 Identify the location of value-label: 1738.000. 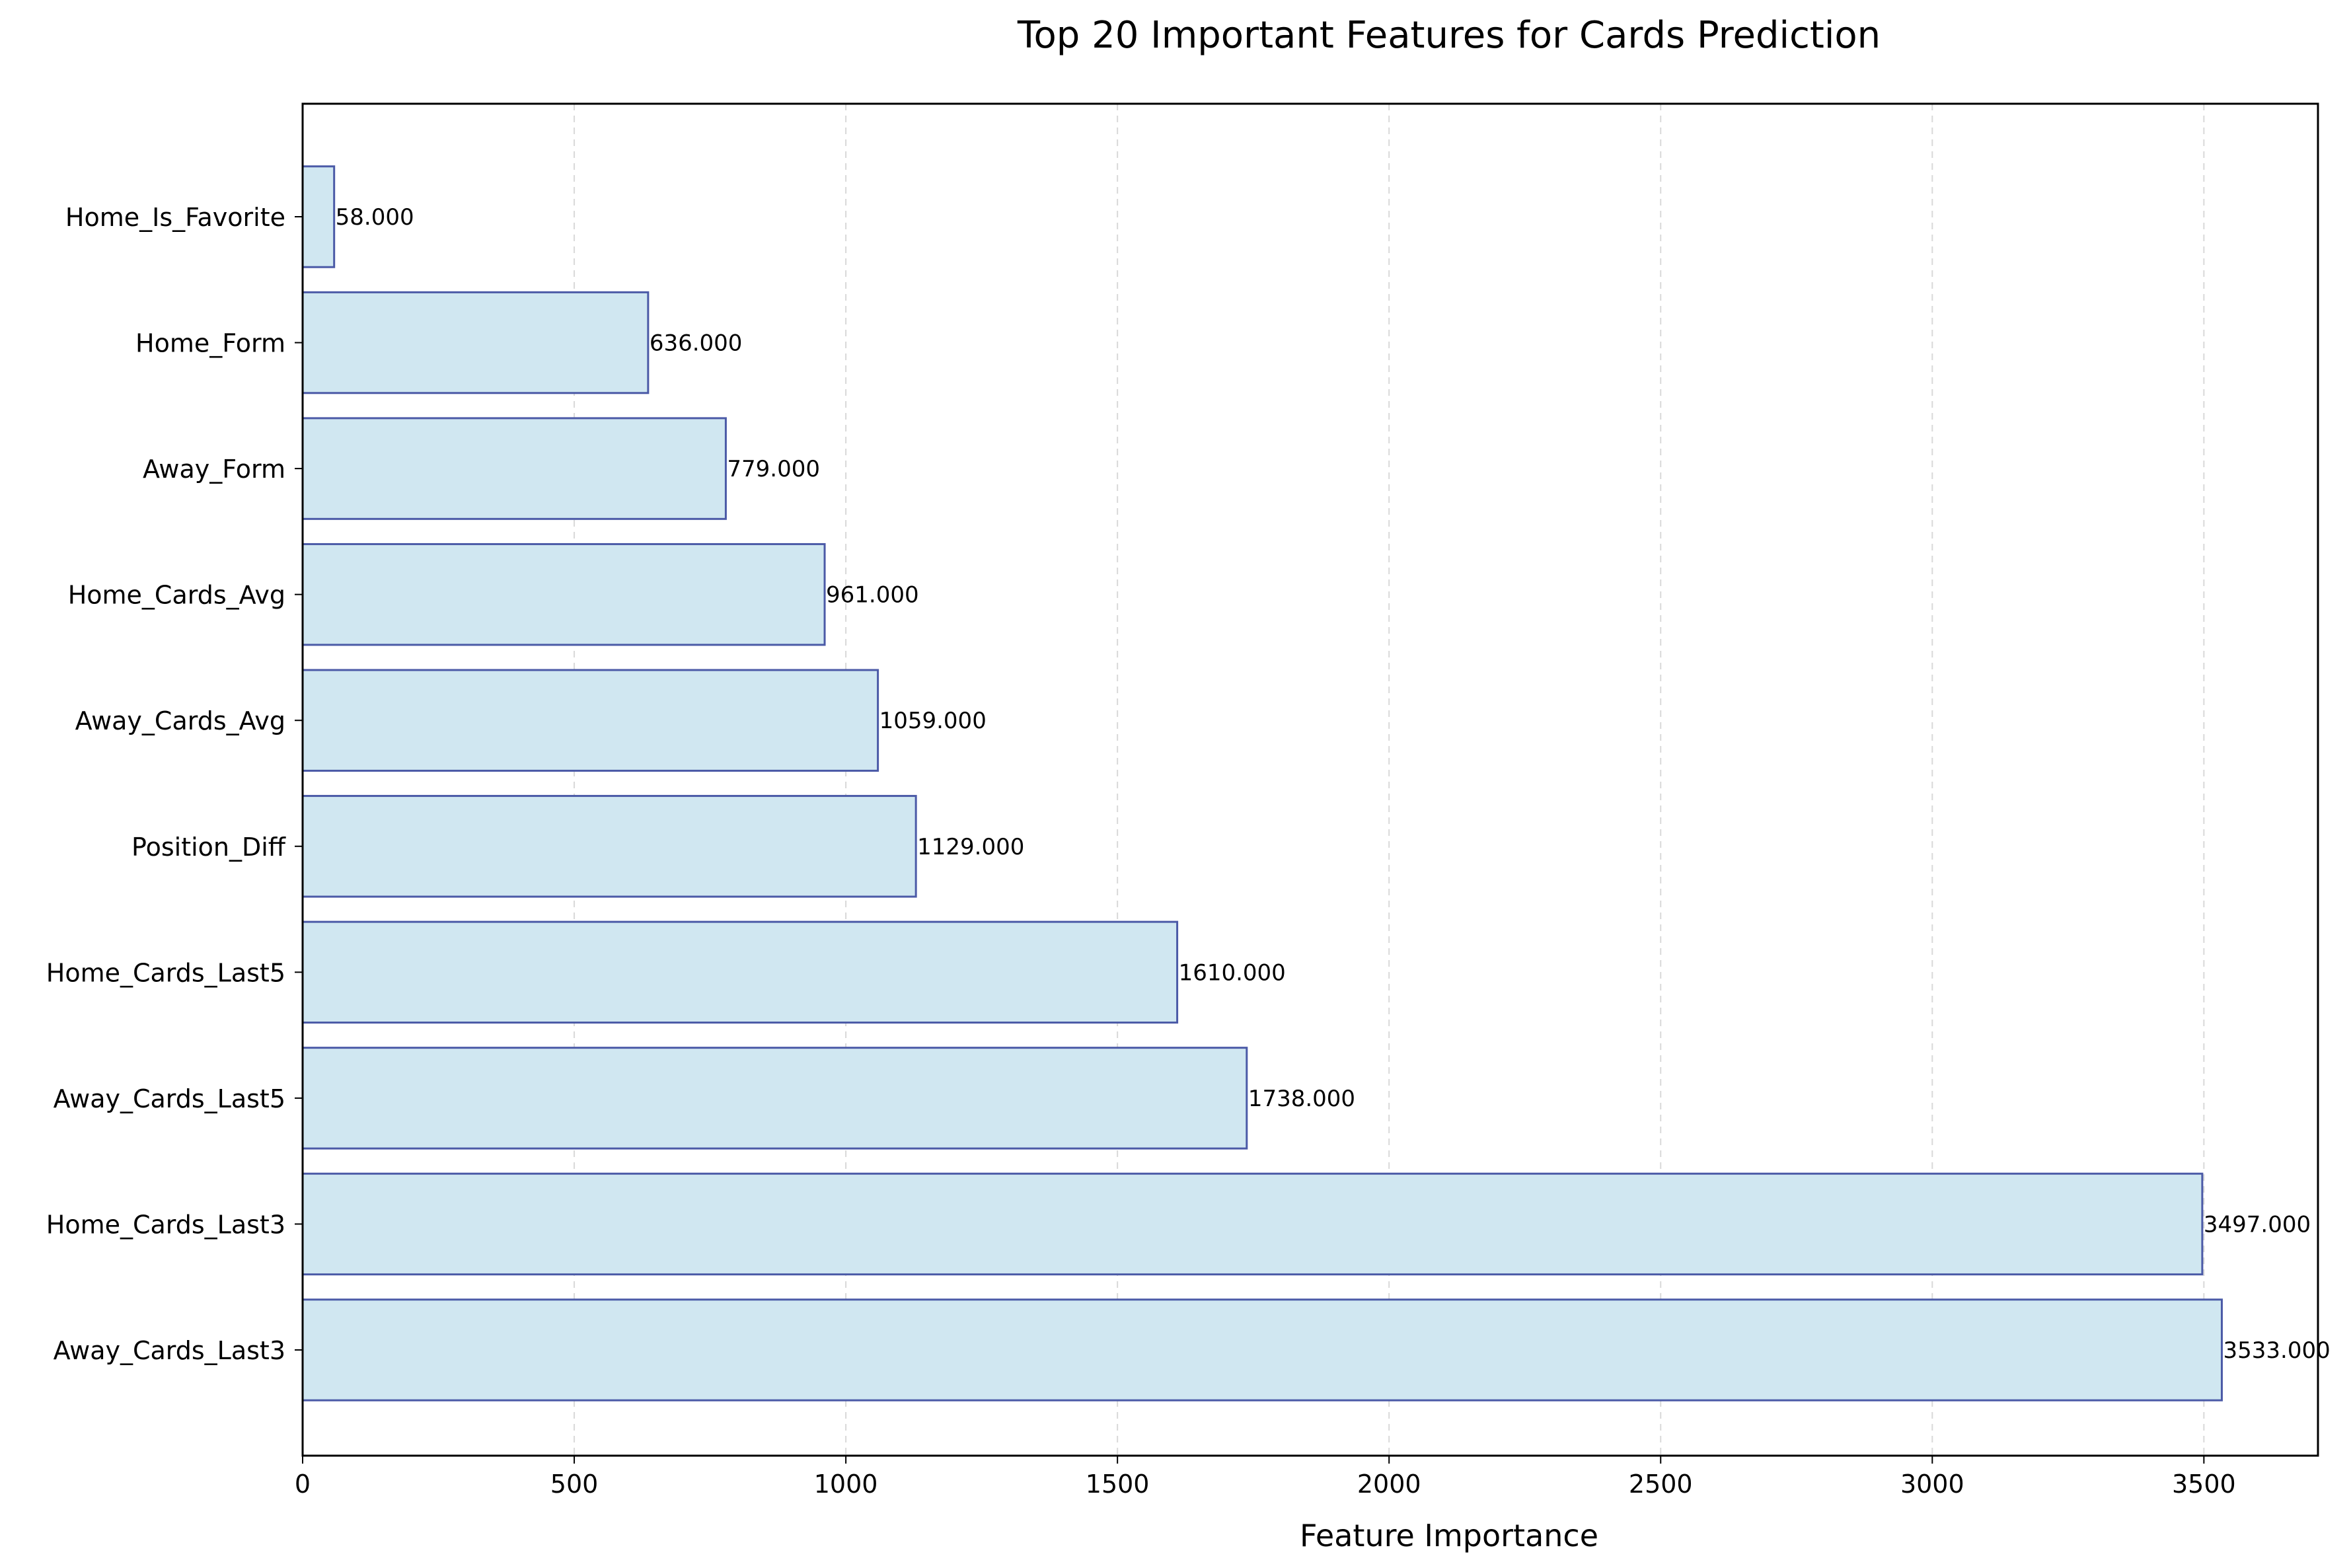
(1301, 1099).